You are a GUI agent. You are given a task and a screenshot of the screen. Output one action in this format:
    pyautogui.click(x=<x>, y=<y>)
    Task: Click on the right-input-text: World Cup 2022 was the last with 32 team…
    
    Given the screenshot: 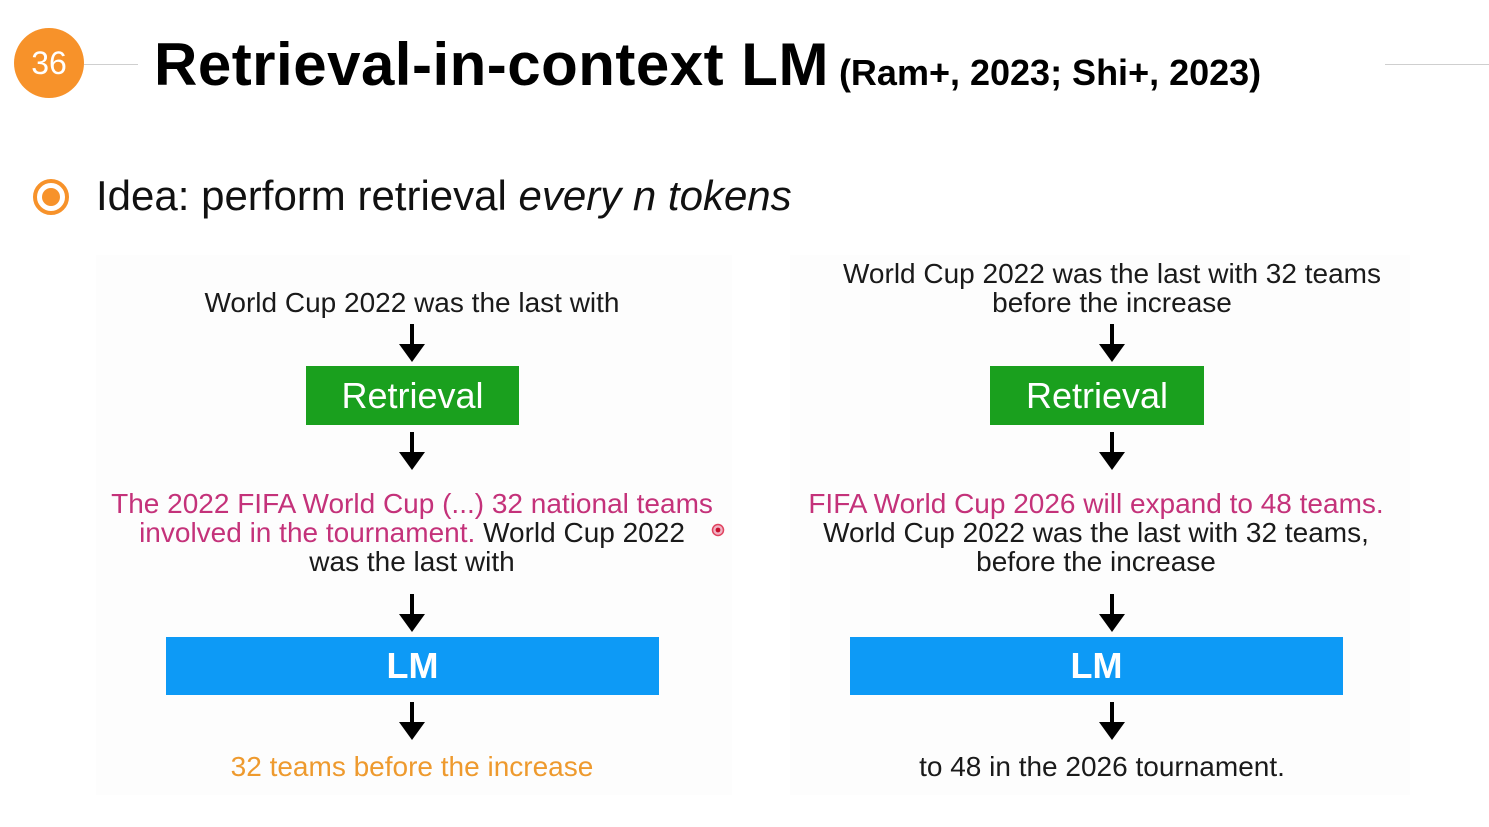 What is the action you would take?
    pyautogui.click(x=1112, y=288)
    